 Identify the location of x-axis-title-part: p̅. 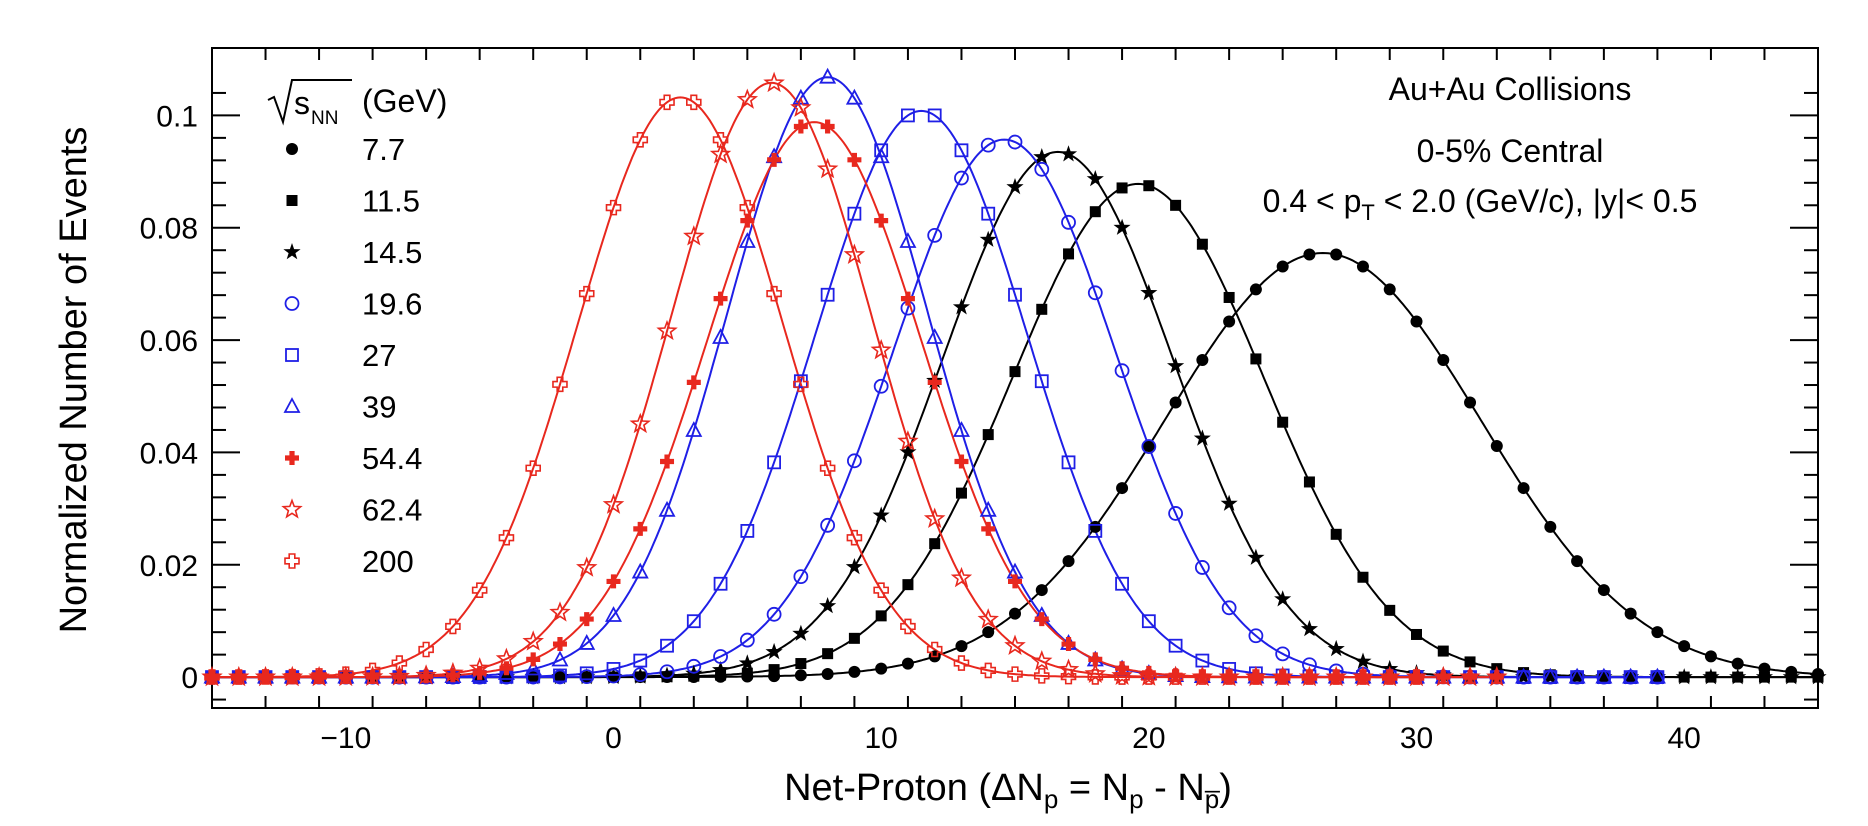
(1212, 799).